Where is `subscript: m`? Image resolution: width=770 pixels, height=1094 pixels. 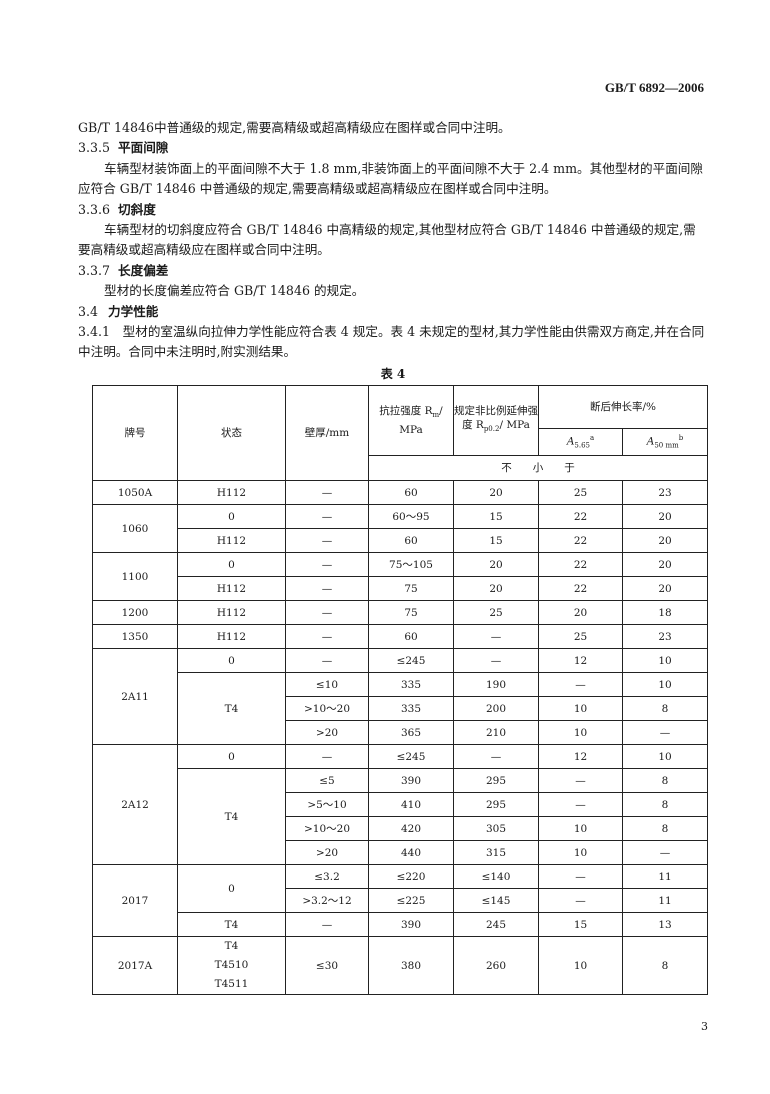
subscript: m is located at coordinates (436, 415).